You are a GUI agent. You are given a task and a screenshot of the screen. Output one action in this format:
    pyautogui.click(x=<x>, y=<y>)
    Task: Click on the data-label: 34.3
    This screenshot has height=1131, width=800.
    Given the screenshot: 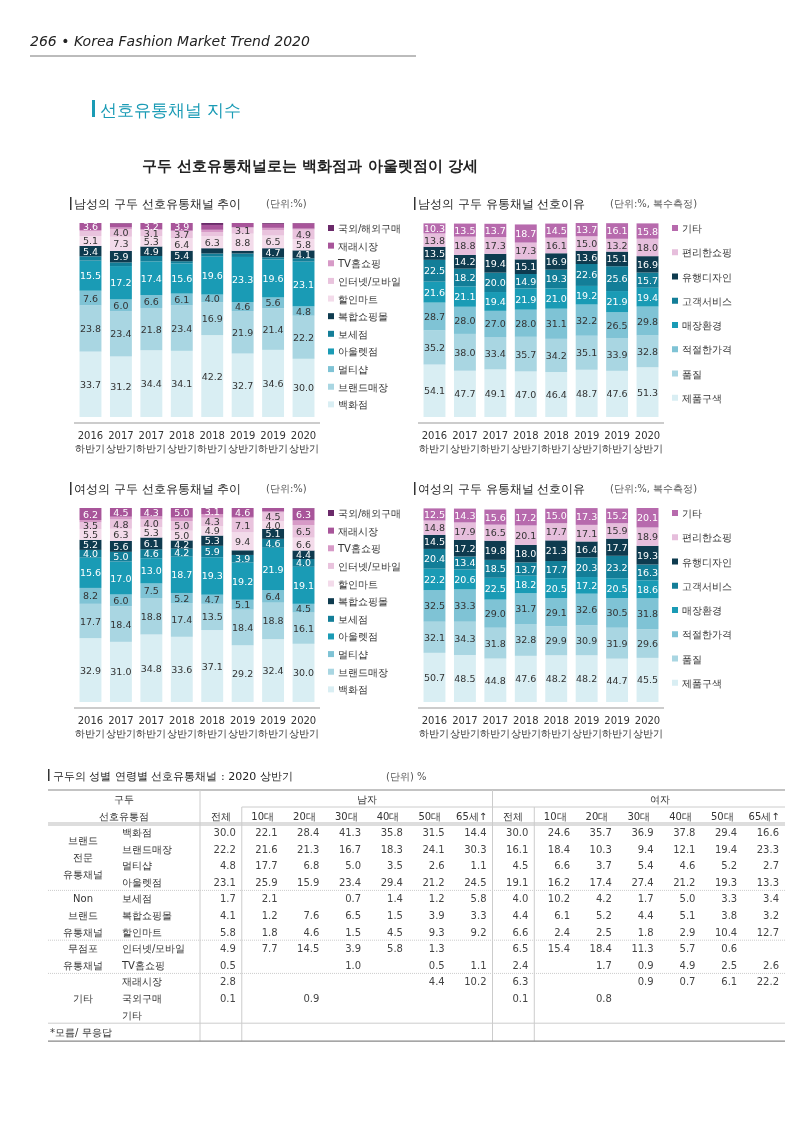 What is the action you would take?
    pyautogui.click(x=465, y=638)
    